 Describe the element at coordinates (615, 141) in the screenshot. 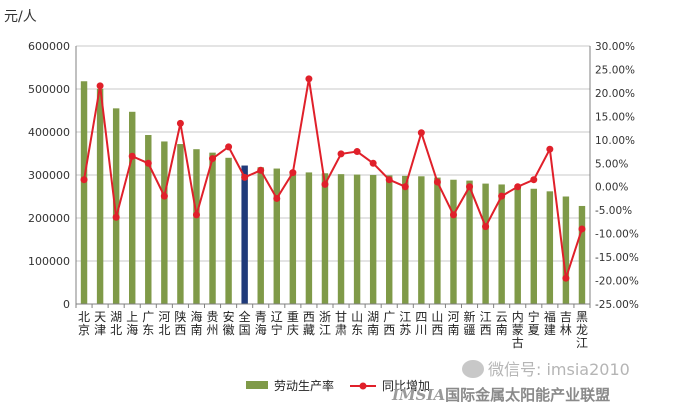

I see `y-right-tick-label: 10.00%` at that location.